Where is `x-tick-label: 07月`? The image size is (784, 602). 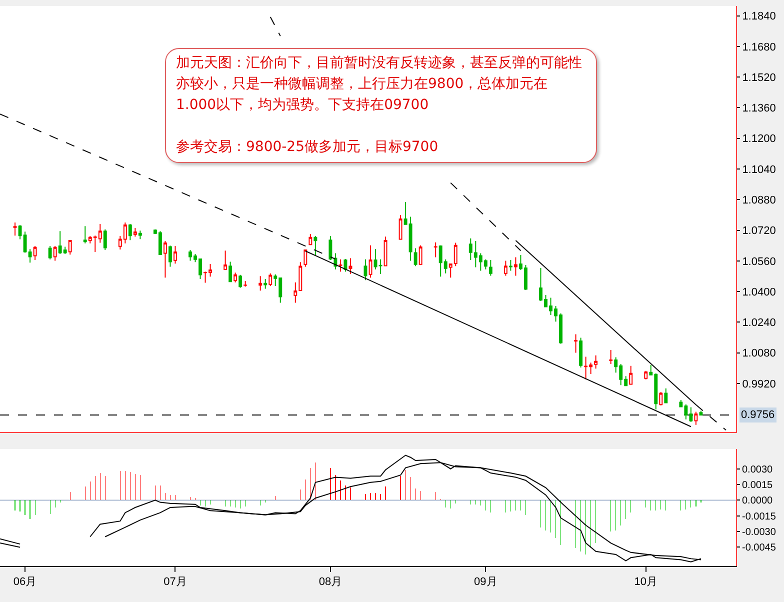 x-tick-label: 07月 is located at coordinates (175, 582).